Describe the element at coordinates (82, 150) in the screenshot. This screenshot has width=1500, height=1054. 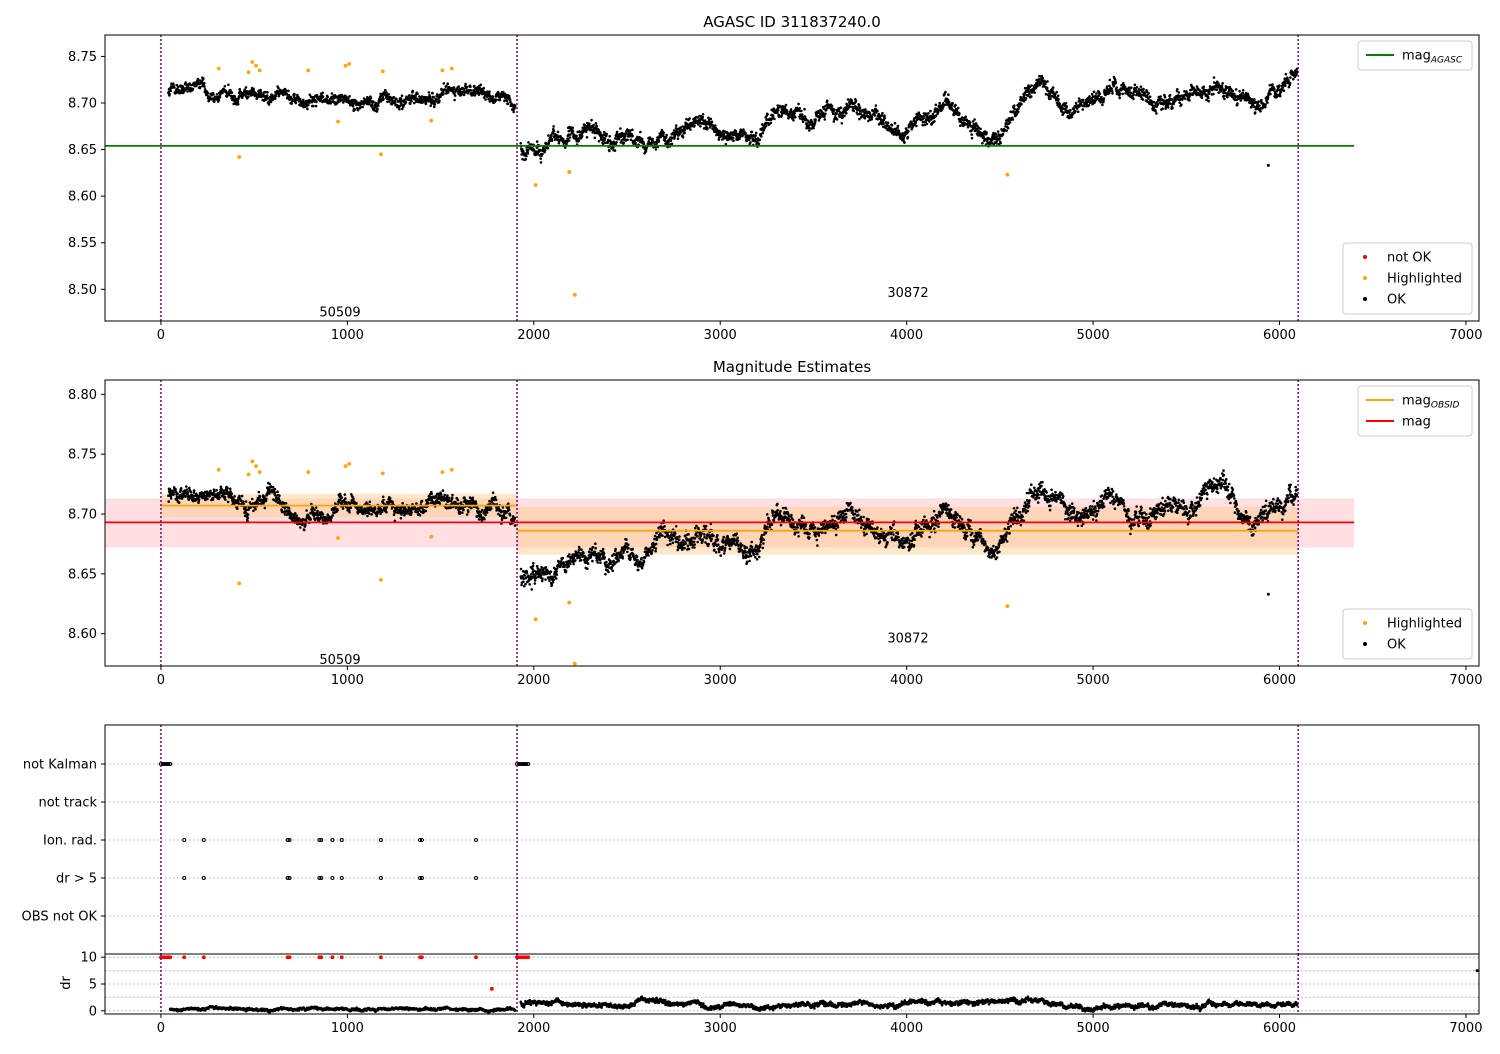
I see `y-tick-label: 8.65` at that location.